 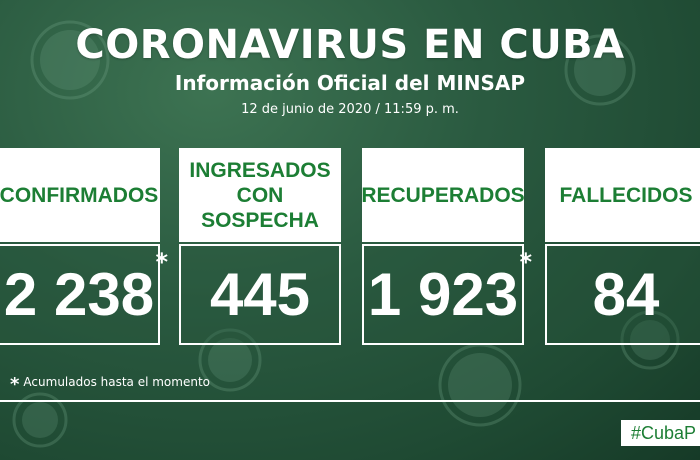 I want to click on stat-label: INGRESADOS CON SOSPECHA, so click(x=260, y=195).